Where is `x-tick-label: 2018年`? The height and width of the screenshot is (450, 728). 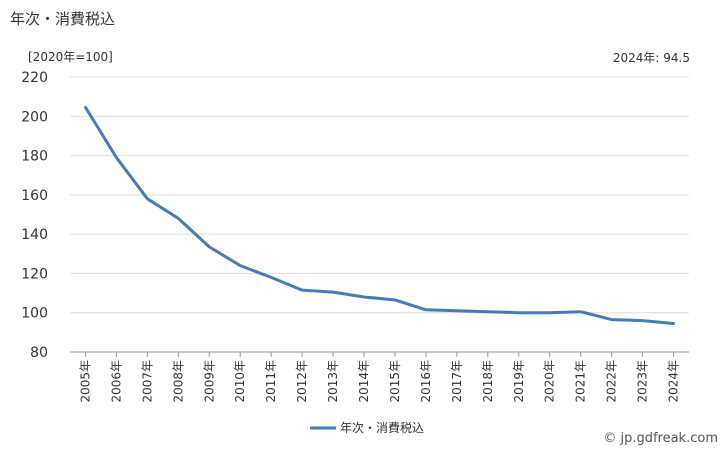 x-tick-label: 2018年 is located at coordinates (488, 381).